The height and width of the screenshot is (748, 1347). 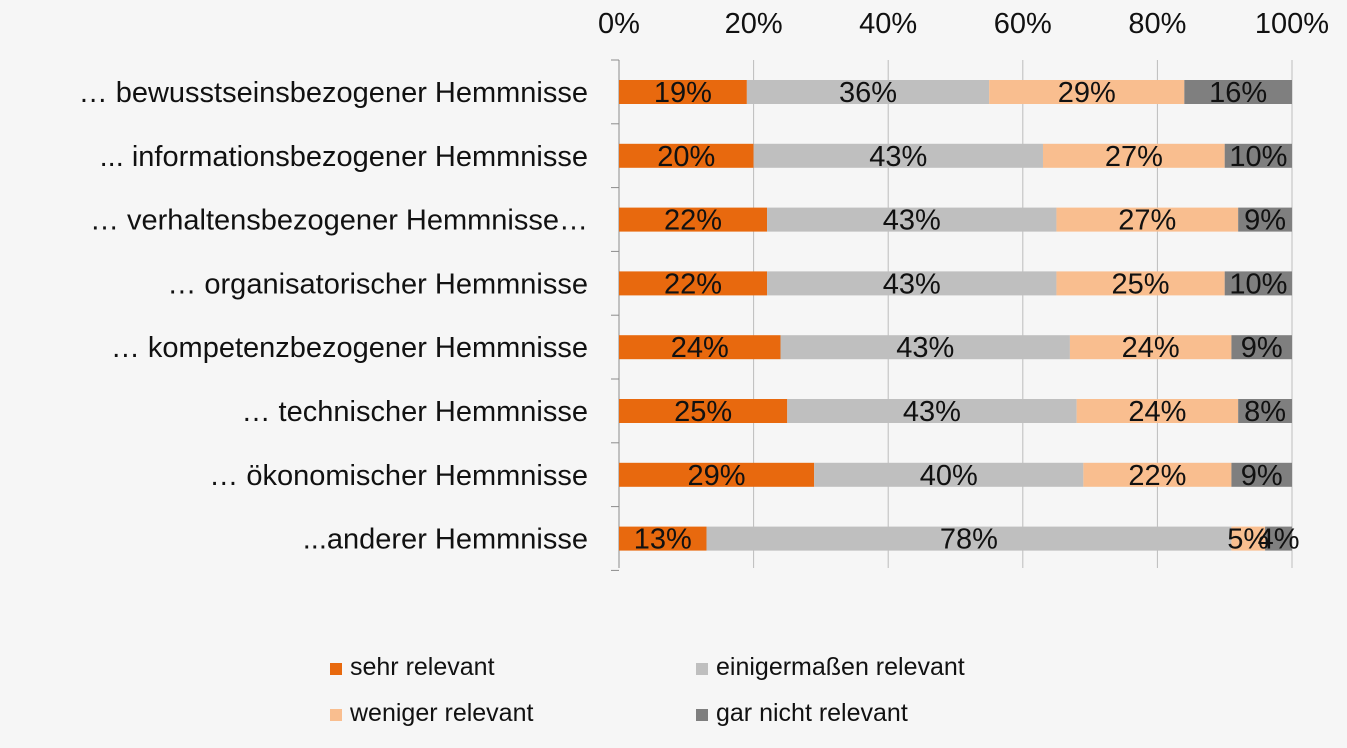 What do you see at coordinates (398, 476) in the screenshot?
I see `category-label: … ökonomischer Hemmnisse` at bounding box center [398, 476].